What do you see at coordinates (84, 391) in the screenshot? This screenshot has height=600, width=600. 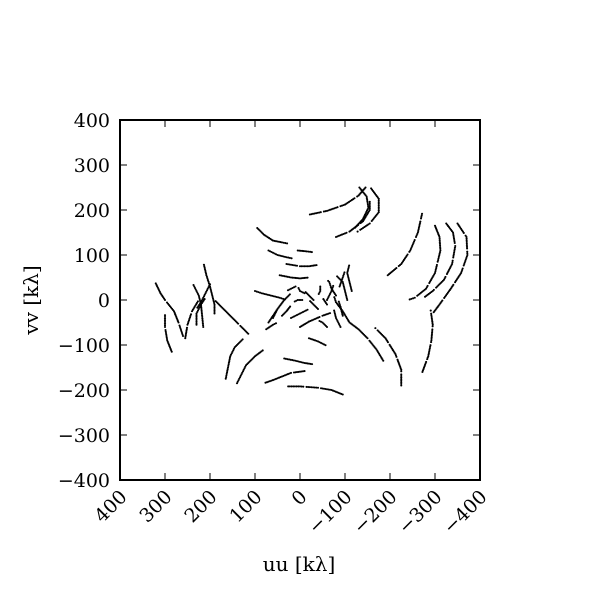 I see `y-tick-label: −200` at bounding box center [84, 391].